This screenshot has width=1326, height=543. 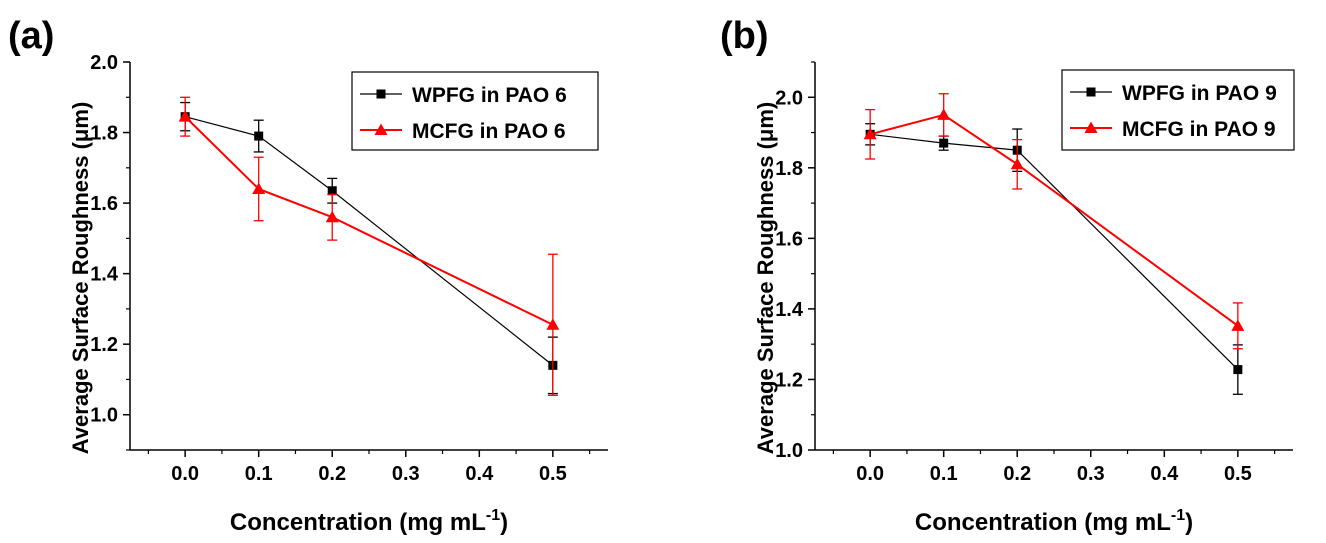 What do you see at coordinates (1199, 93) in the screenshot?
I see `legend-label: WPFG in PAO 9` at bounding box center [1199, 93].